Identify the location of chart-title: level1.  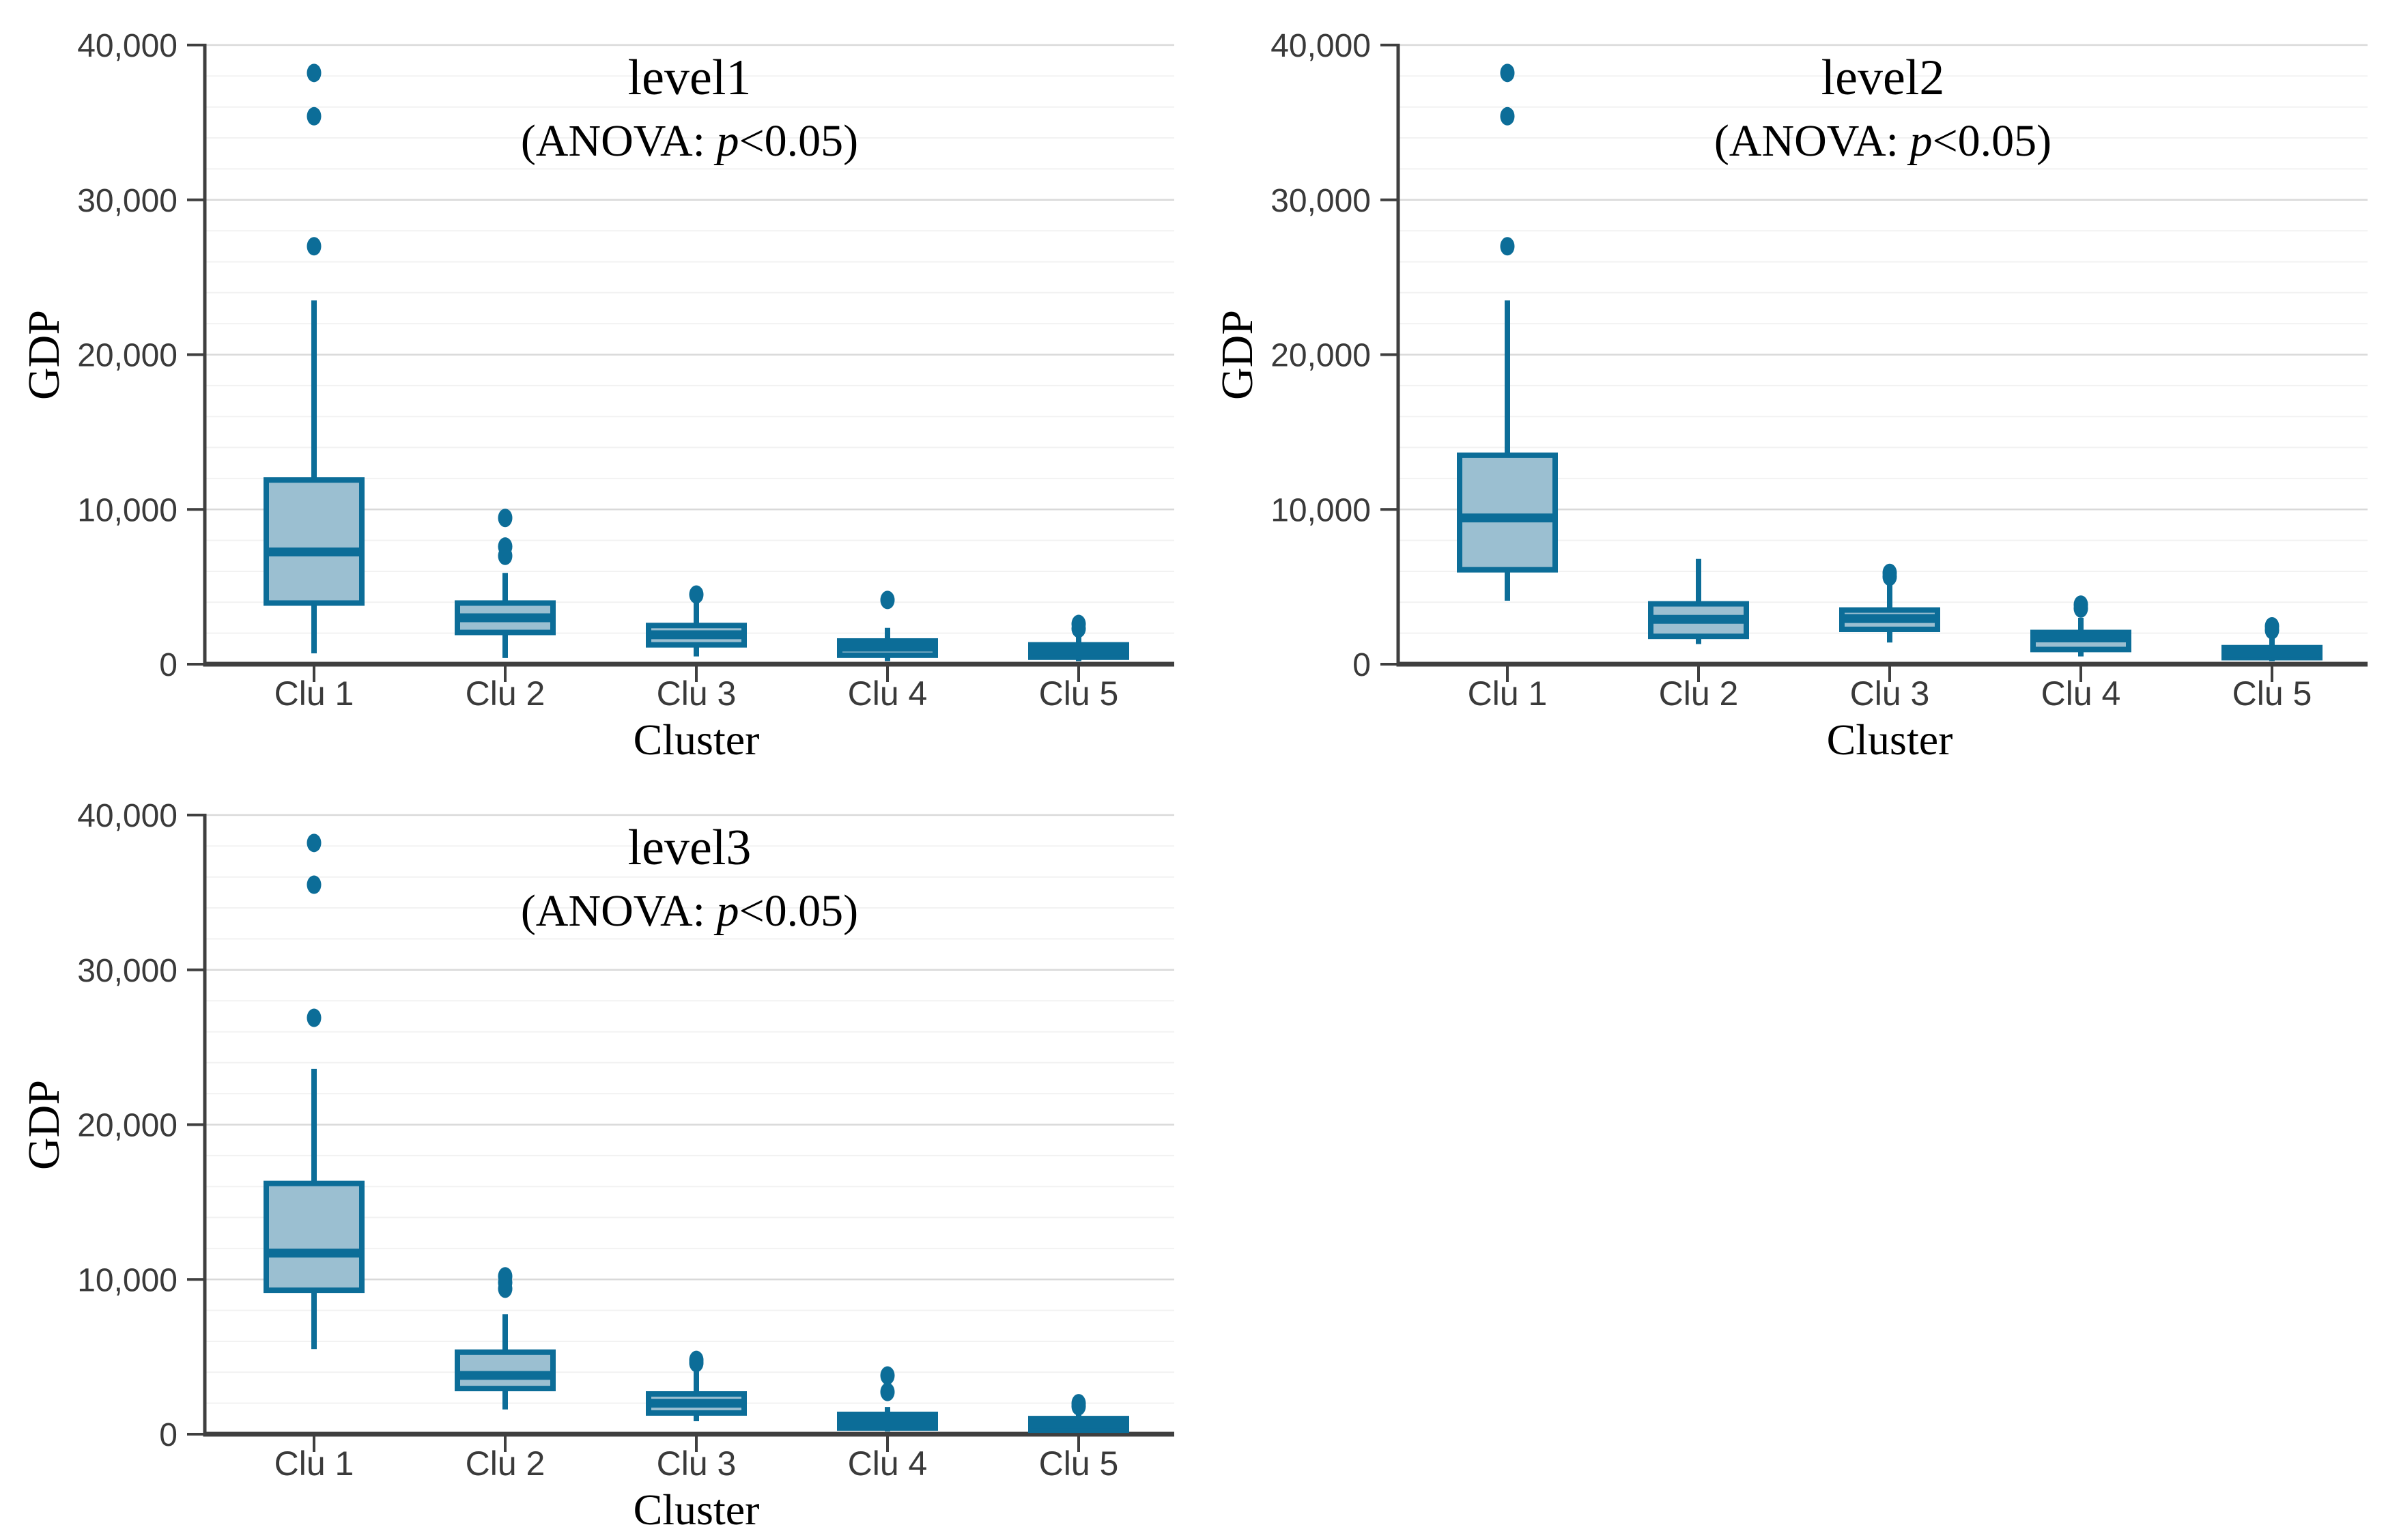
(689, 78).